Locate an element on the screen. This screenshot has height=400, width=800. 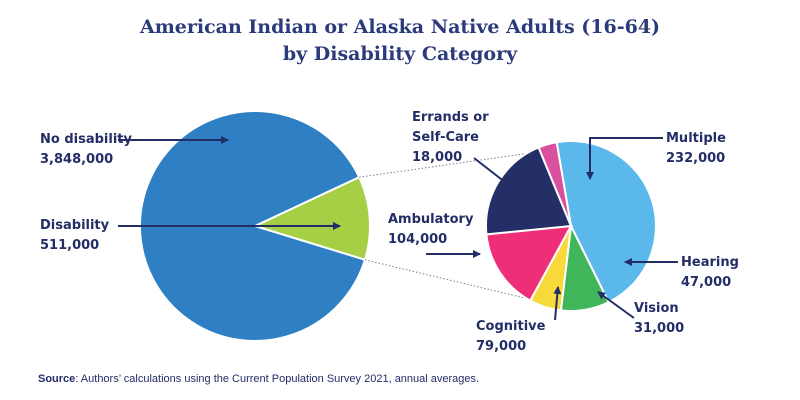
slice-disability is located at coordinates (311, 218).